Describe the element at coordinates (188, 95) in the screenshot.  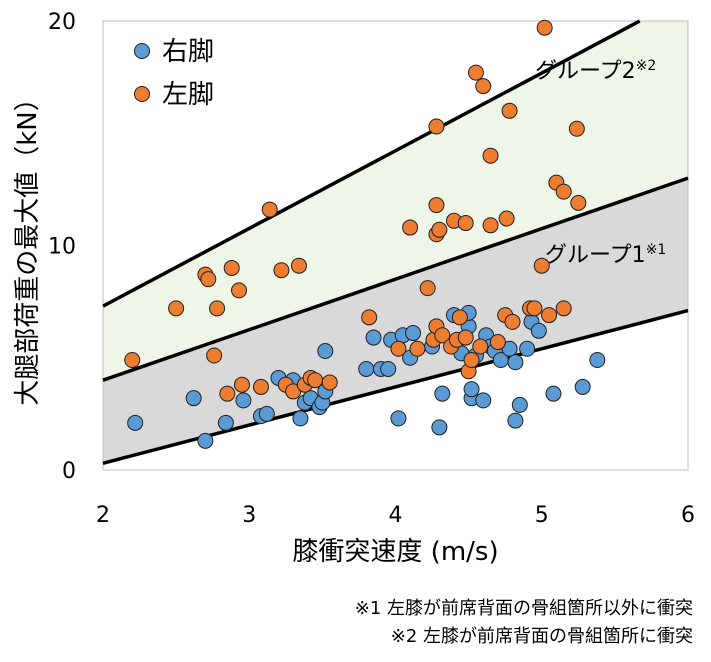
I see `legend-label: 左脚` at that location.